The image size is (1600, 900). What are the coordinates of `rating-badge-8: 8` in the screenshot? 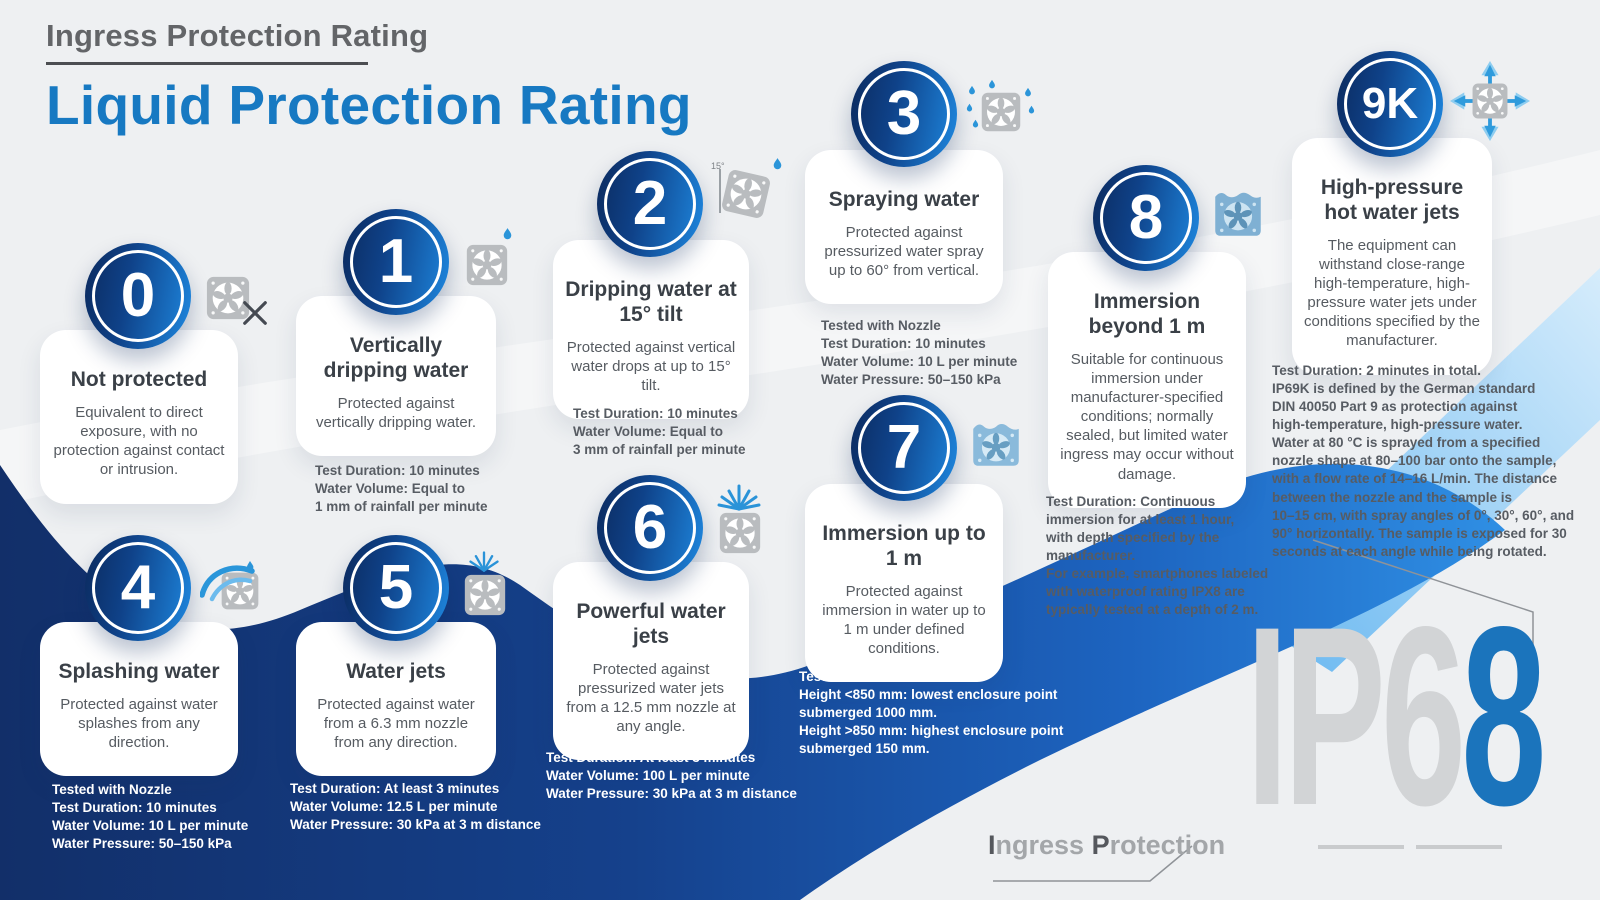 It's located at (1146, 218).